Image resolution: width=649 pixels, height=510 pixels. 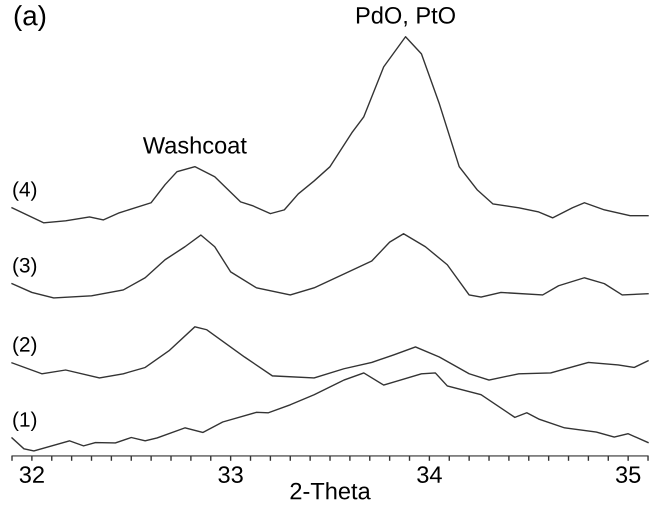 What do you see at coordinates (24, 191) in the screenshot?
I see `series-label: (4)` at bounding box center [24, 191].